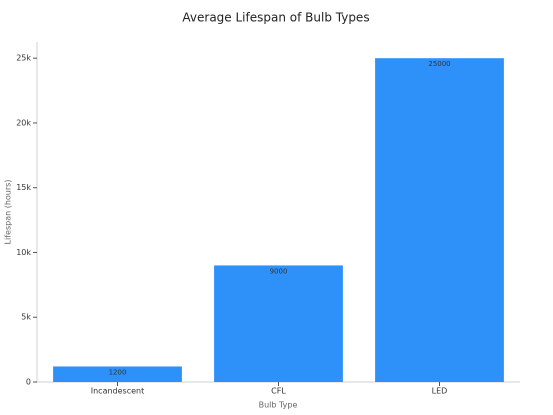 This screenshot has width=553, height=415. I want to click on x-tick-label: CFL, so click(278, 391).